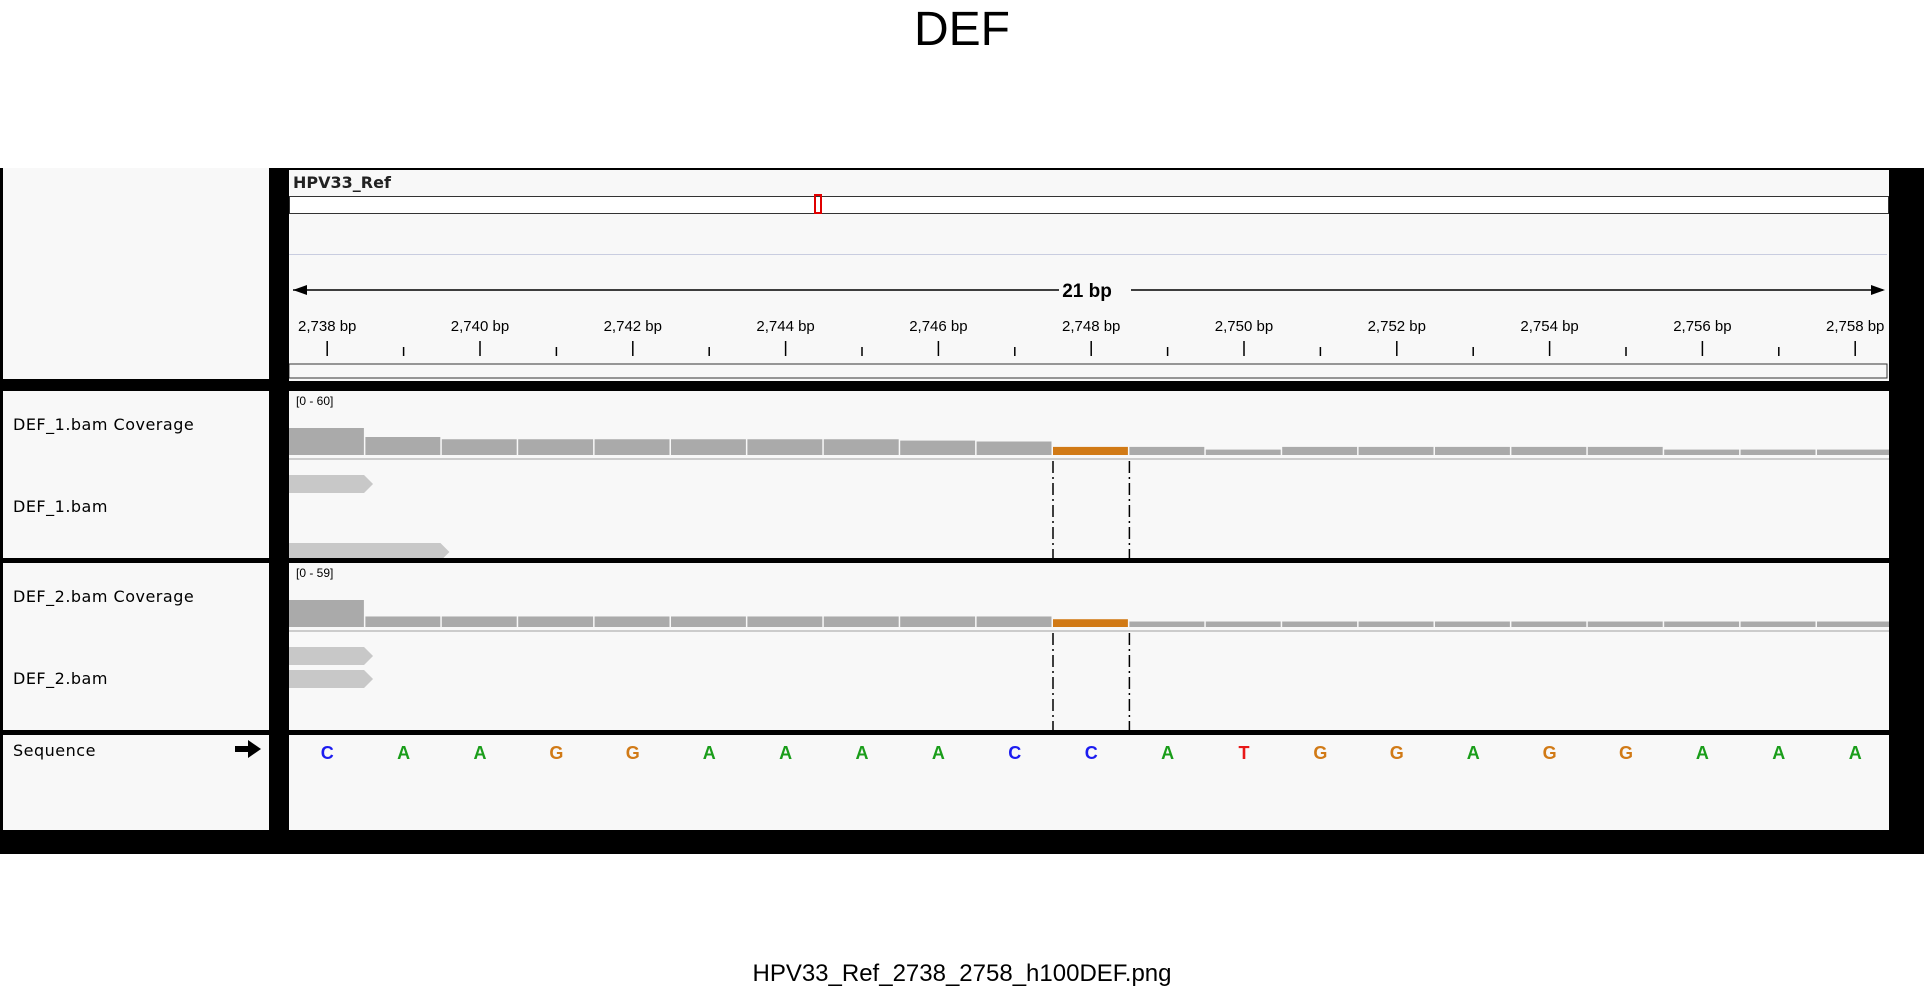 The image size is (1924, 993). I want to click on sequence-base: T, so click(1244, 753).